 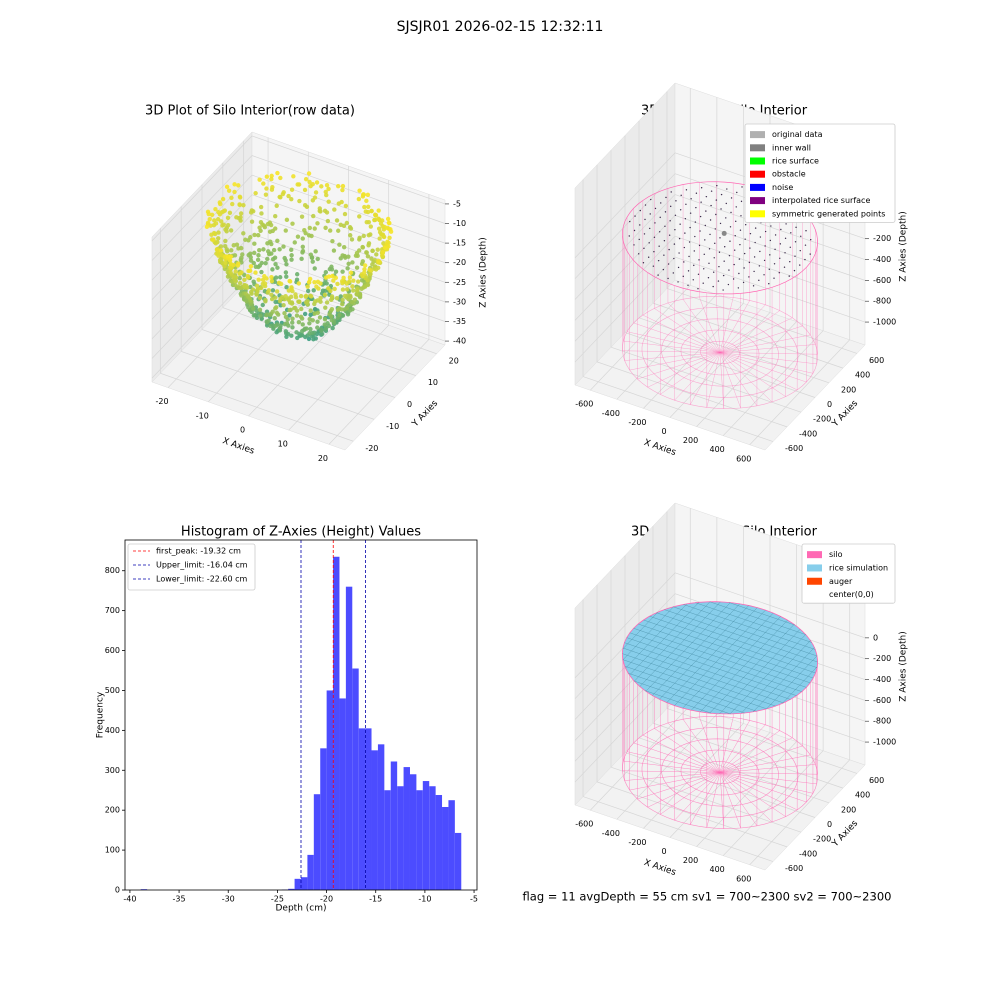 What do you see at coordinates (690, 440) in the screenshot?
I see `x-tick-label: 200` at bounding box center [690, 440].